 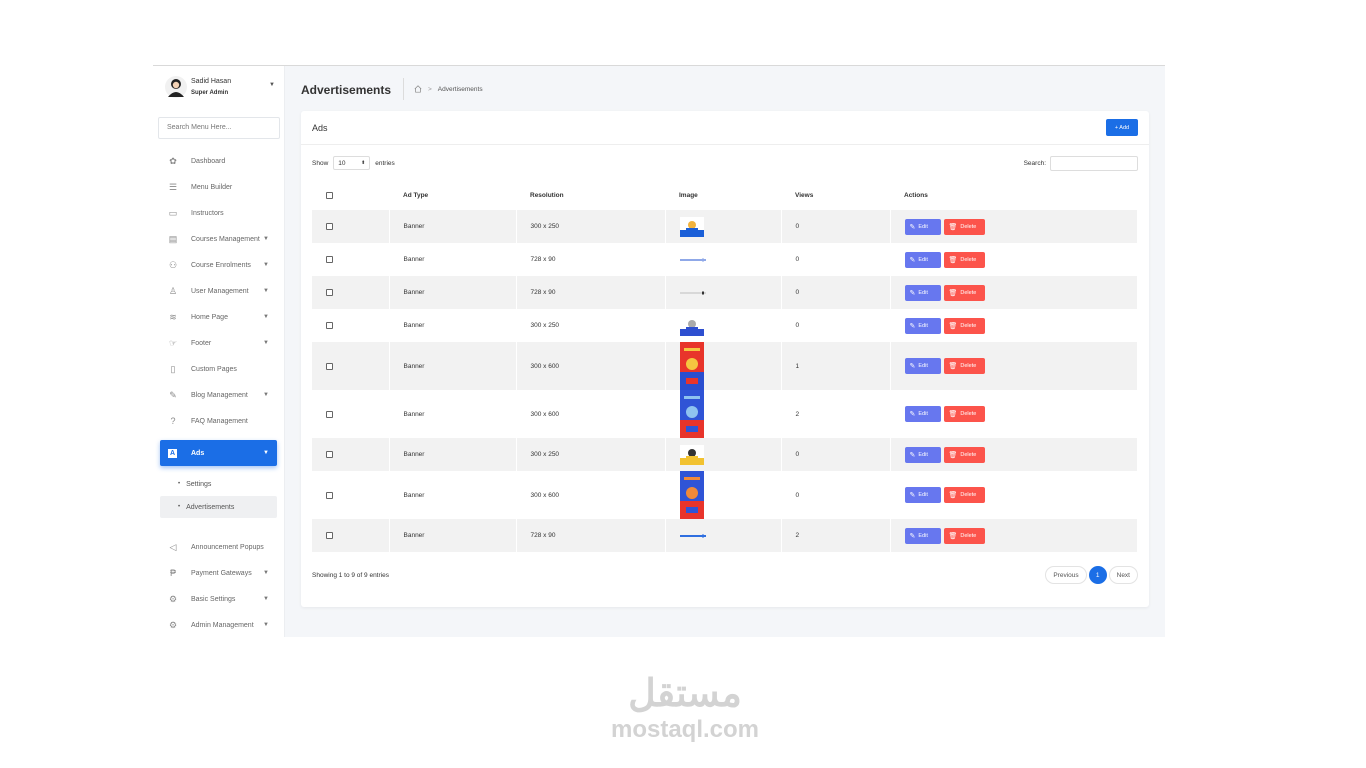 I want to click on col-image: Image, so click(x=688, y=195).